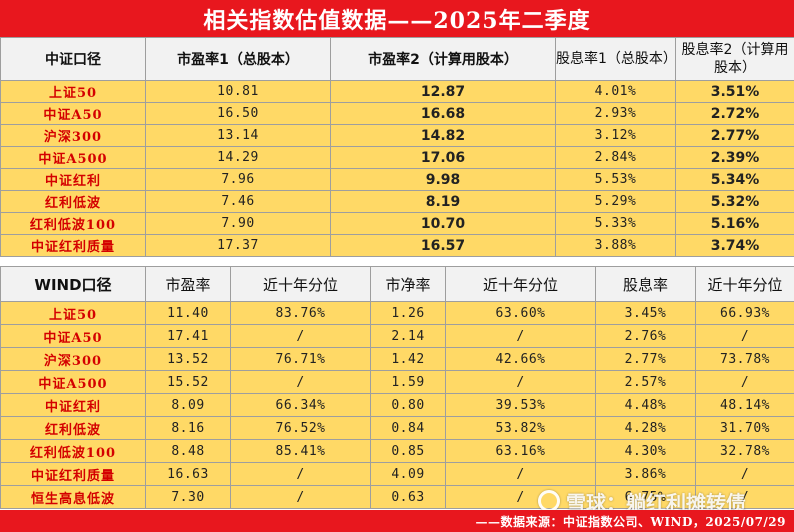 The image size is (794, 532). Describe the element at coordinates (397, 521) in the screenshot. I see `data-source-footer: ——数据来源：中证指数公司、WIND，2025/07/29` at that location.